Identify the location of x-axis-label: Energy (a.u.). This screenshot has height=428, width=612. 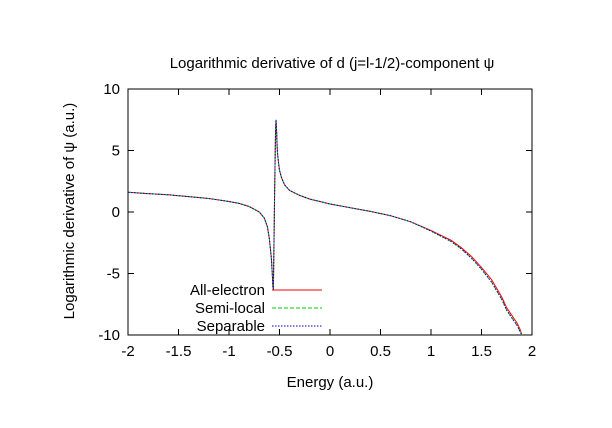
(330, 382).